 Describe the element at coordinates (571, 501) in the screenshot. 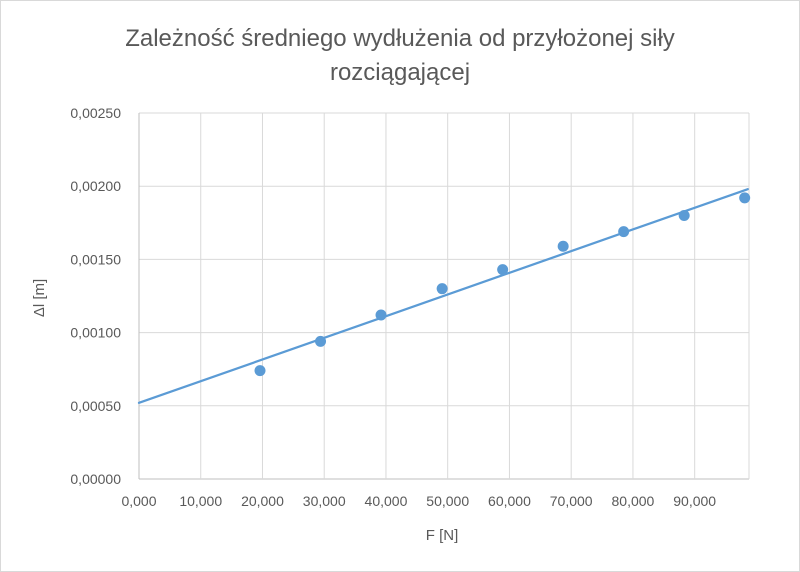

I see `x-tick-label: 70,000` at that location.